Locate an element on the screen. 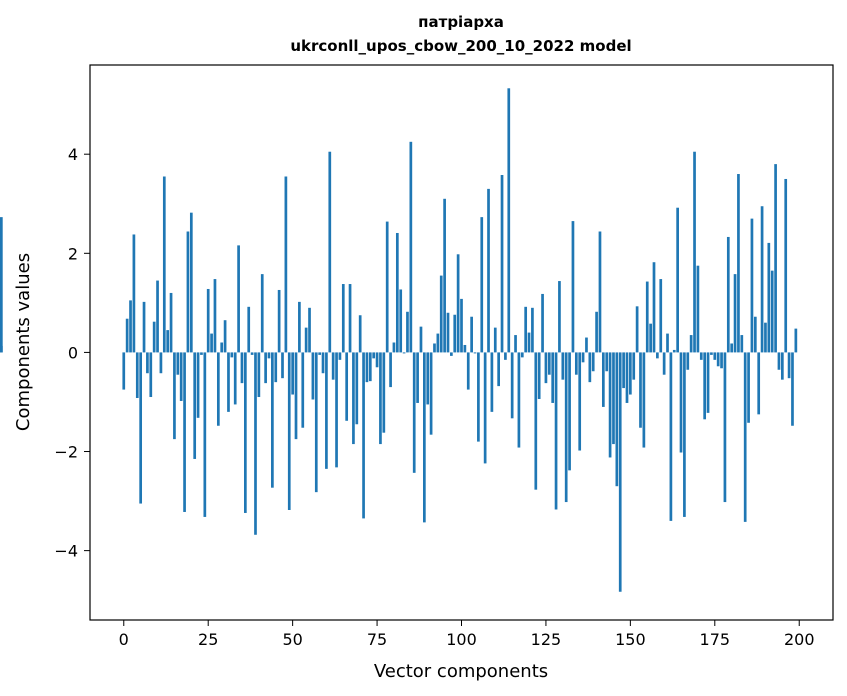  chart-title-line2: ukrconll_upos_cbow_200_10_2022 model is located at coordinates (460, 46).